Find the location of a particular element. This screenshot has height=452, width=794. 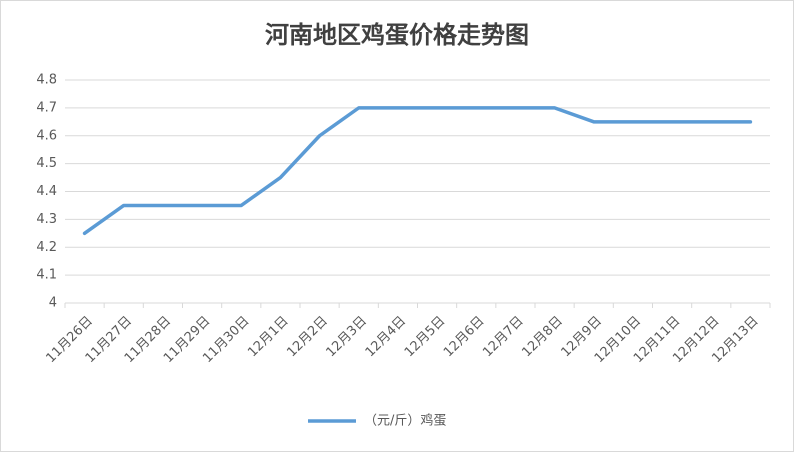

y-tick-label: 4.7 is located at coordinates (46, 107).